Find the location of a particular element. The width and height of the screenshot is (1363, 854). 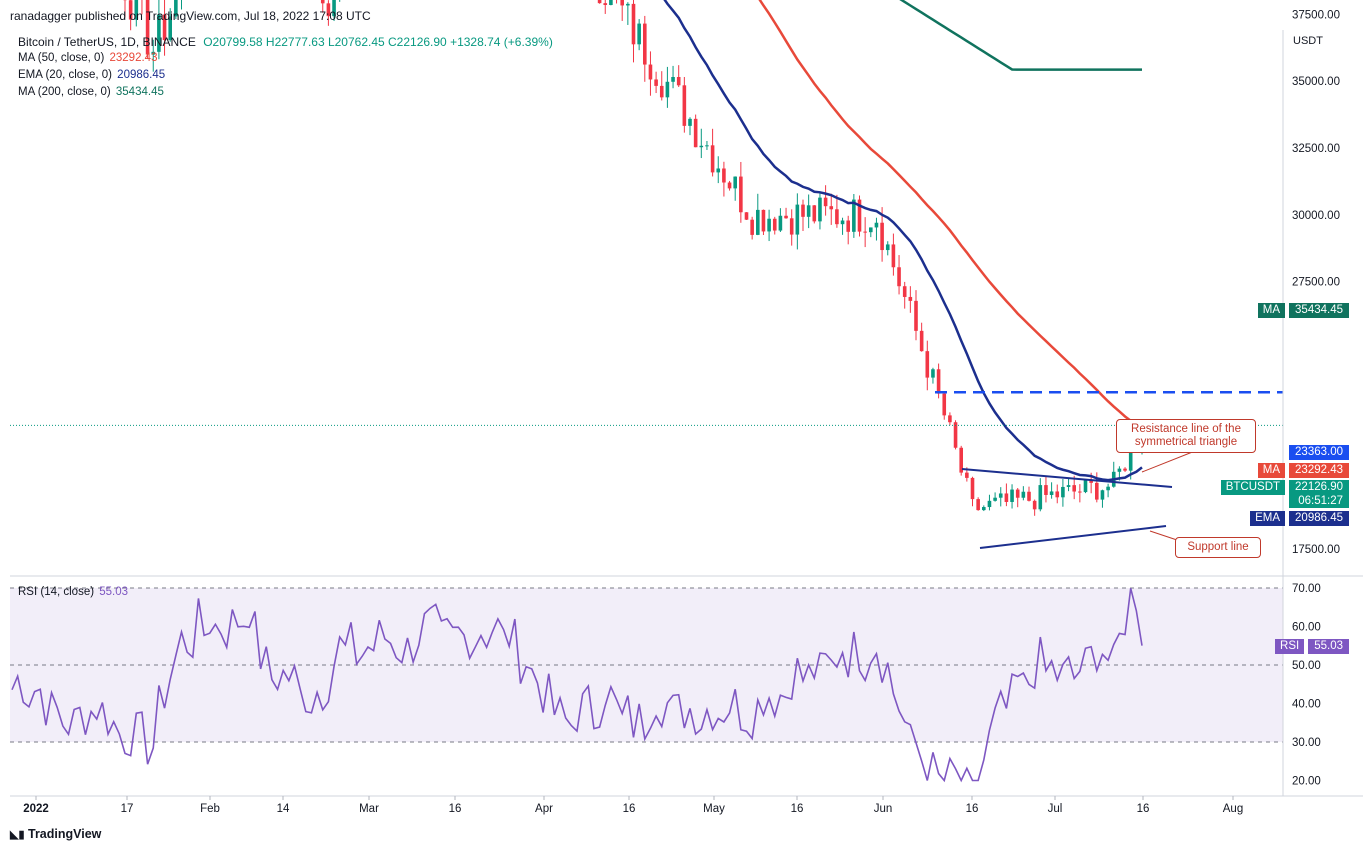

ma50-legend: MA (50, close, 0) 23292.43 is located at coordinates (87, 58).